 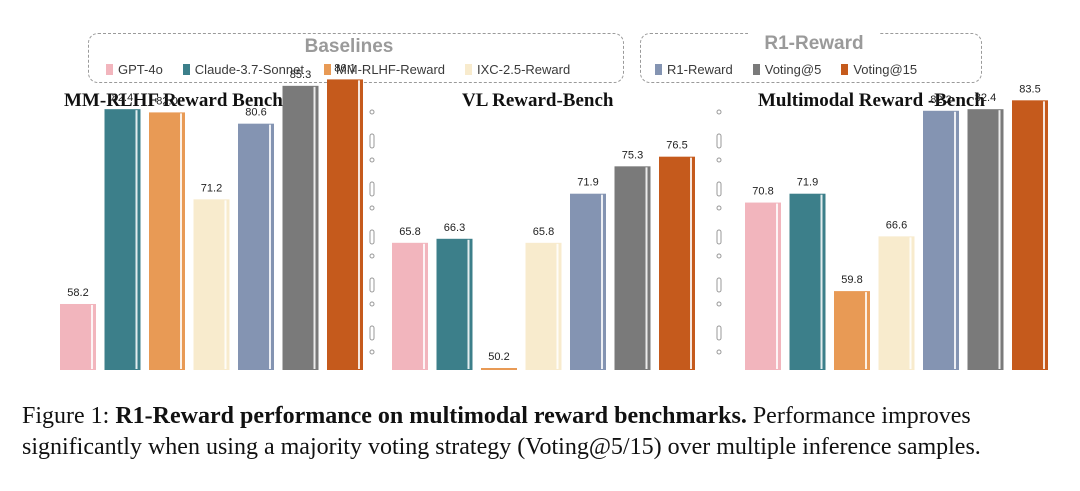 What do you see at coordinates (940, 100) in the screenshot?
I see `bar-value-label: 82.2` at bounding box center [940, 100].